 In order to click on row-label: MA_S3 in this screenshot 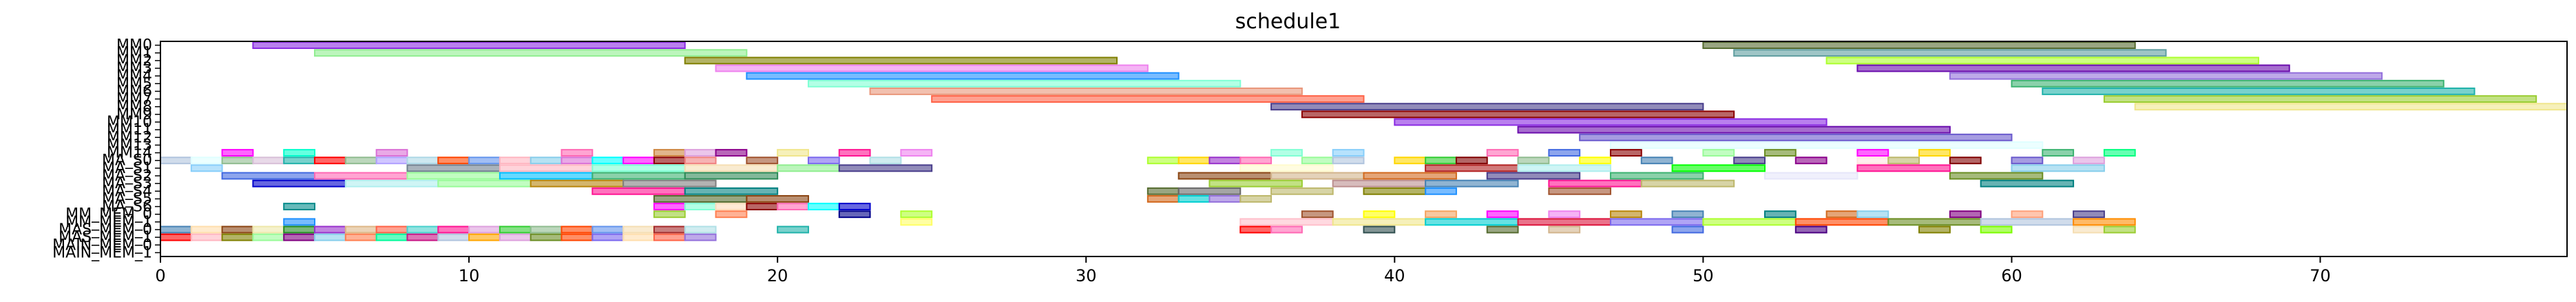, I will do `click(127, 184)`.